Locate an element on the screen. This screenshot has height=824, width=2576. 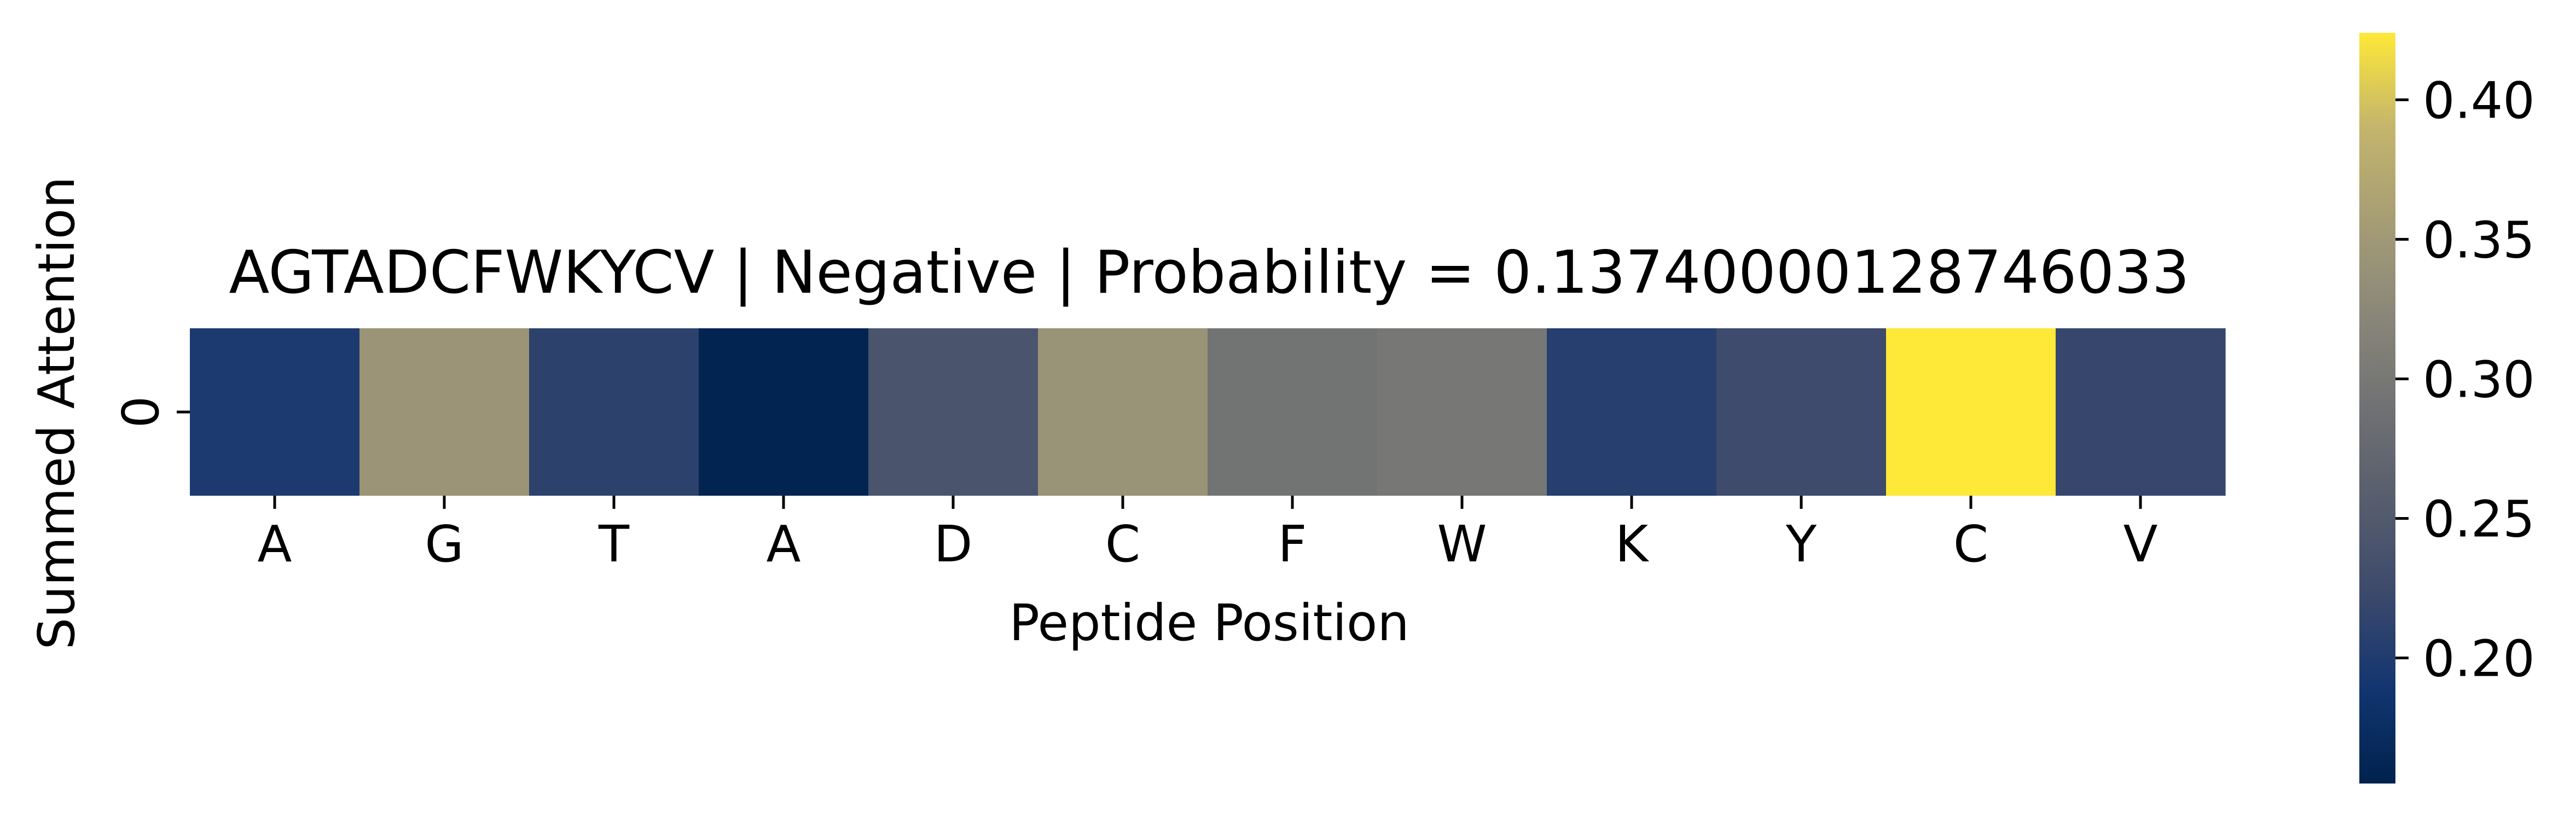
colorbar-tick-label: 0.40 is located at coordinates (2479, 100).